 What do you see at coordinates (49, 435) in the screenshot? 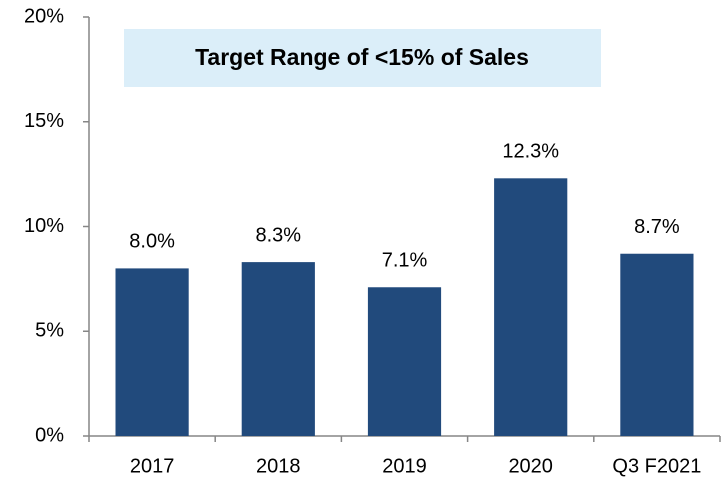
I see `y-tick-label: 0%` at bounding box center [49, 435].